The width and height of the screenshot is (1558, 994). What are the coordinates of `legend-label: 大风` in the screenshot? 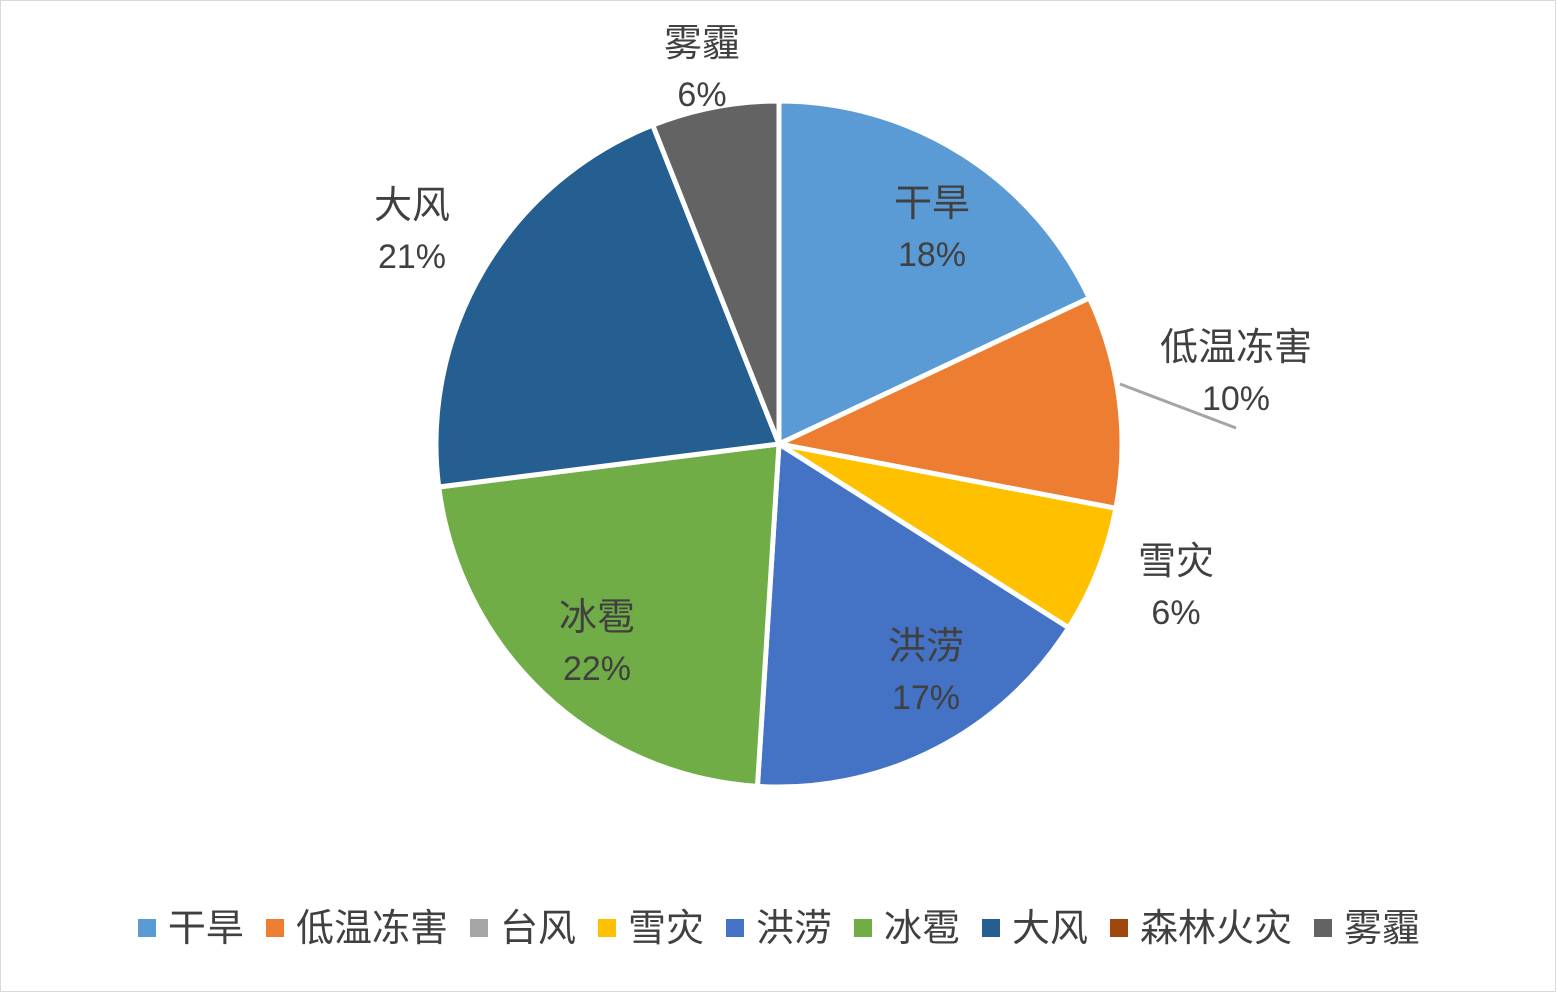 It's located at (1050, 928).